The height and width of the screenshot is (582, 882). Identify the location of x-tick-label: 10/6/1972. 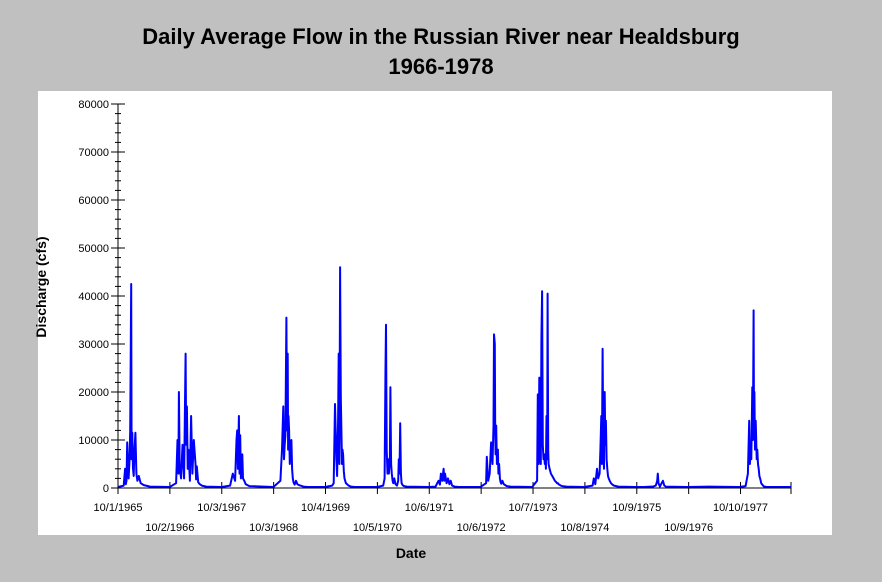
(481, 528).